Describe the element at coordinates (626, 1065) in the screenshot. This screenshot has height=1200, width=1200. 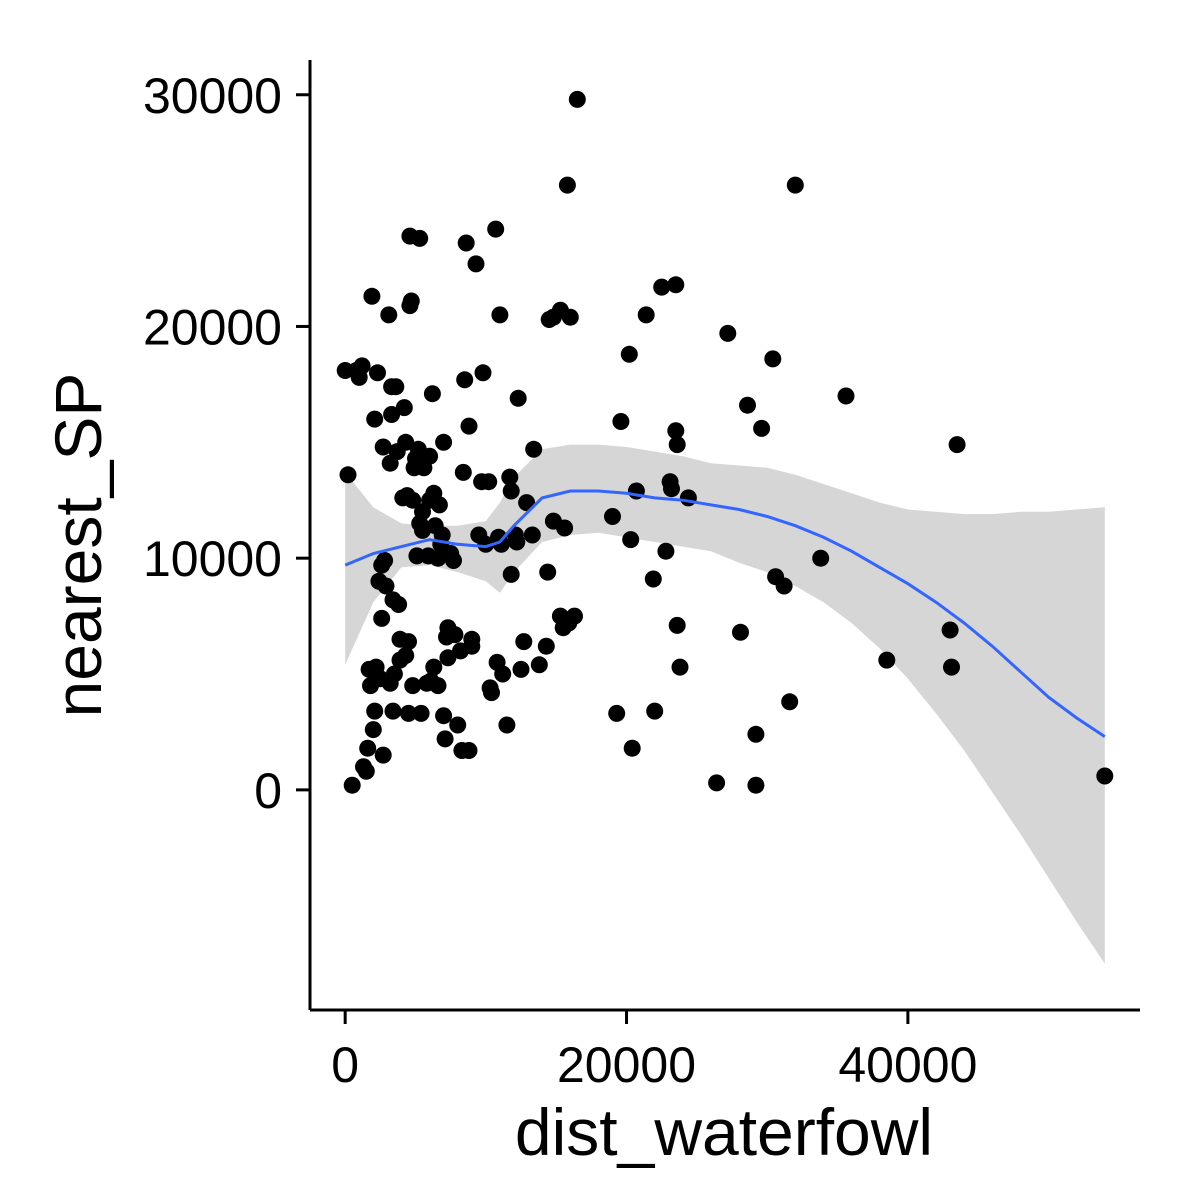
I see `x-tick-label: 20000` at that location.